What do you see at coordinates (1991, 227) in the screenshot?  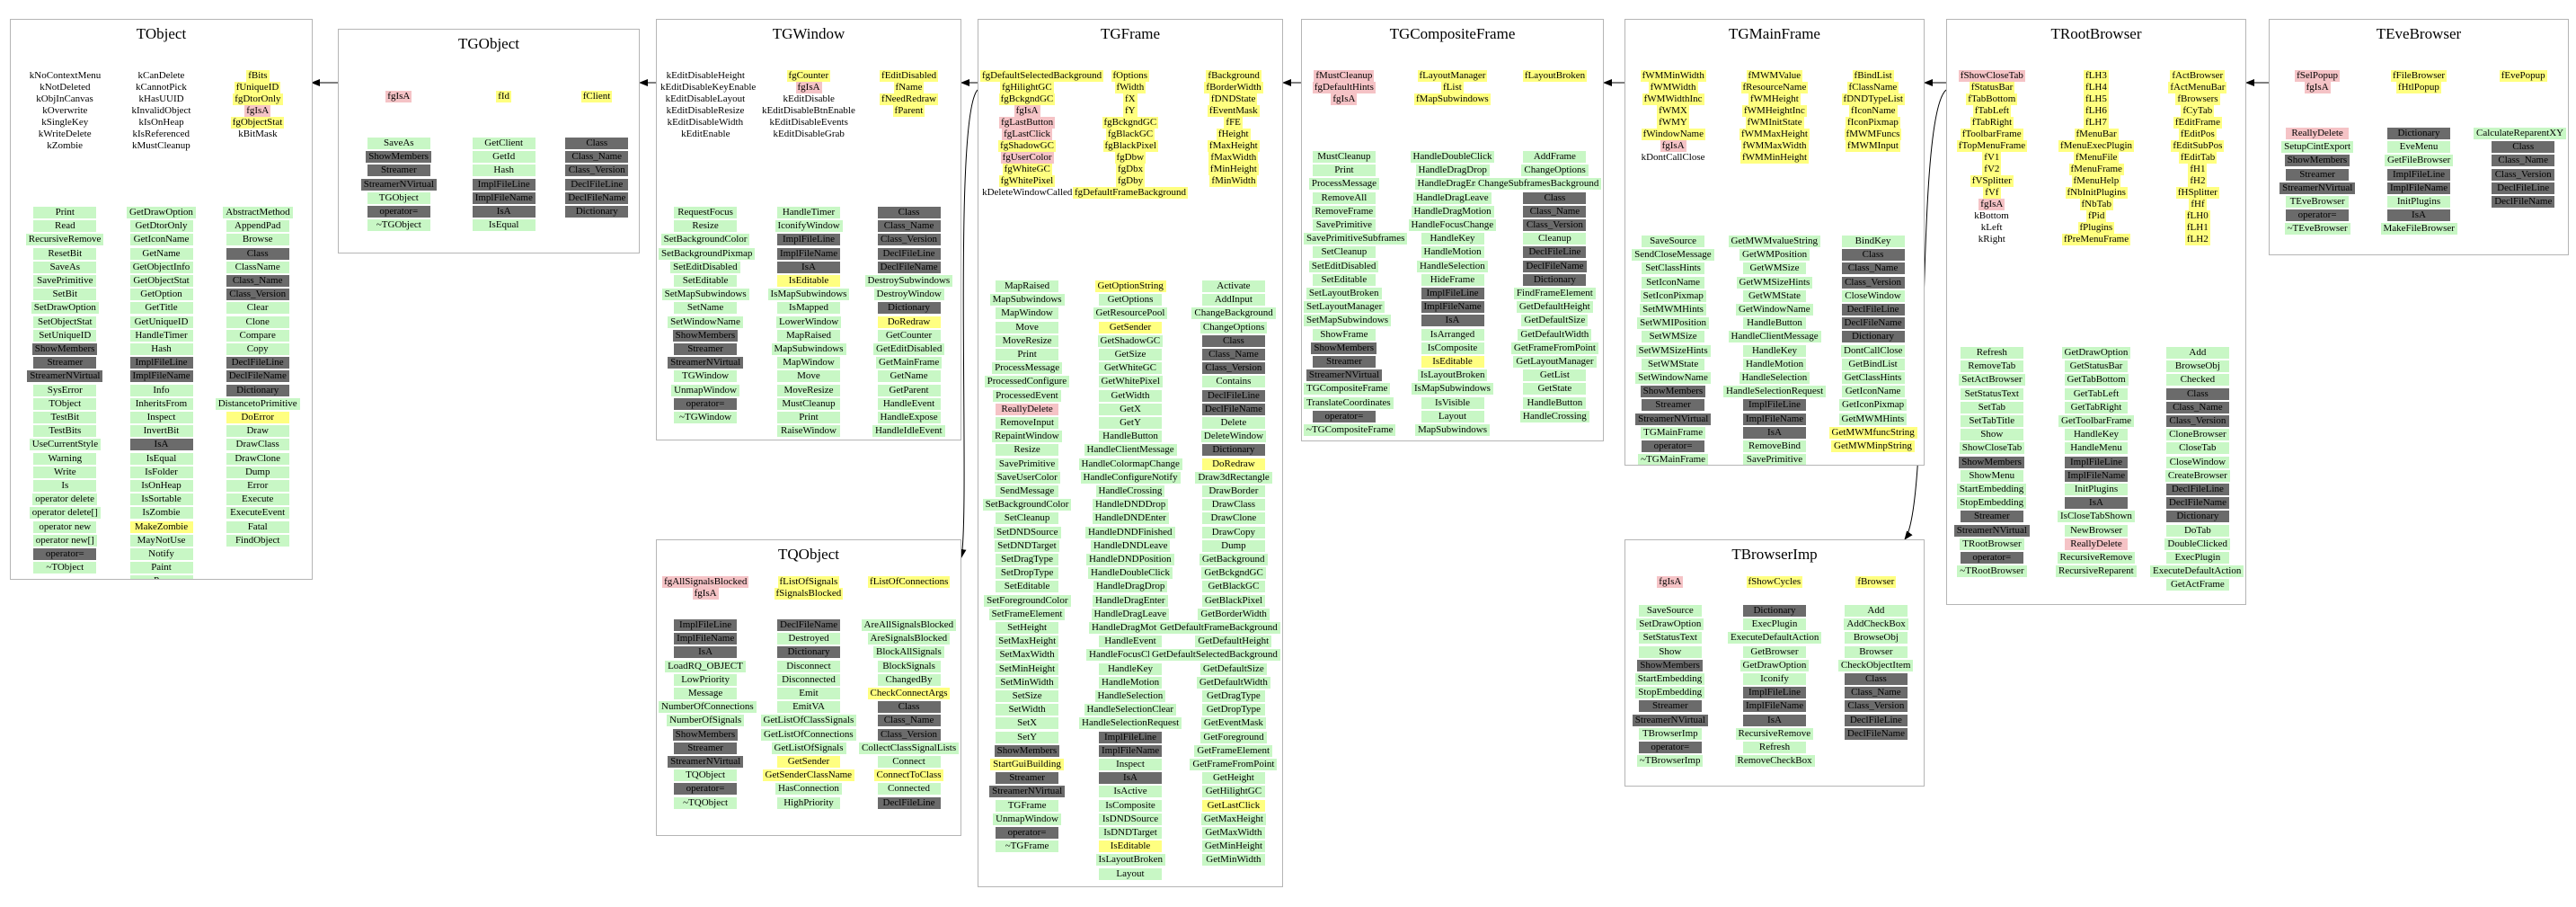 I see `member-kleft: kLeft` at bounding box center [1991, 227].